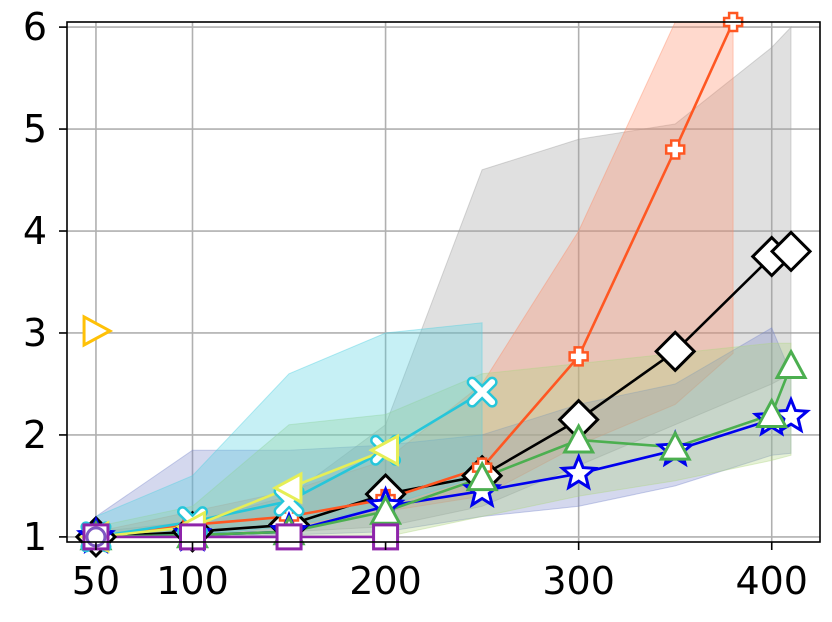 Image resolution: width=832 pixels, height=622 pixels. What do you see at coordinates (35, 435) in the screenshot?
I see `y-tick-label: 2` at bounding box center [35, 435].